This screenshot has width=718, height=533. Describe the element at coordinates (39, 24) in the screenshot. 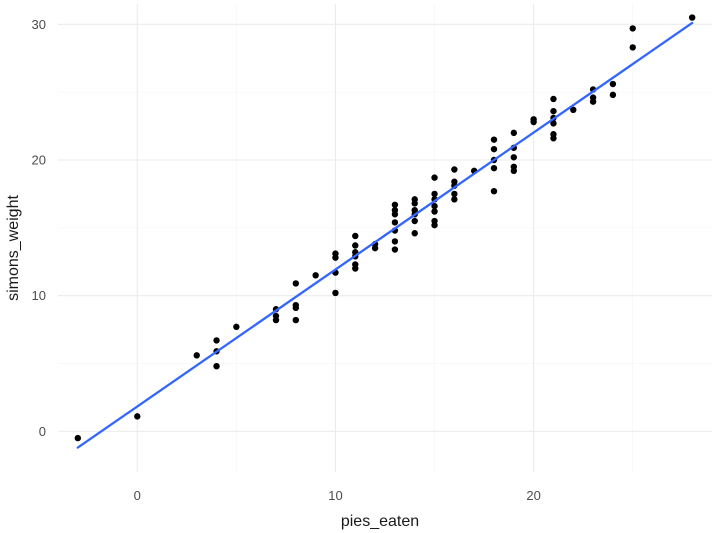

I see `y-tick-label: 30` at that location.